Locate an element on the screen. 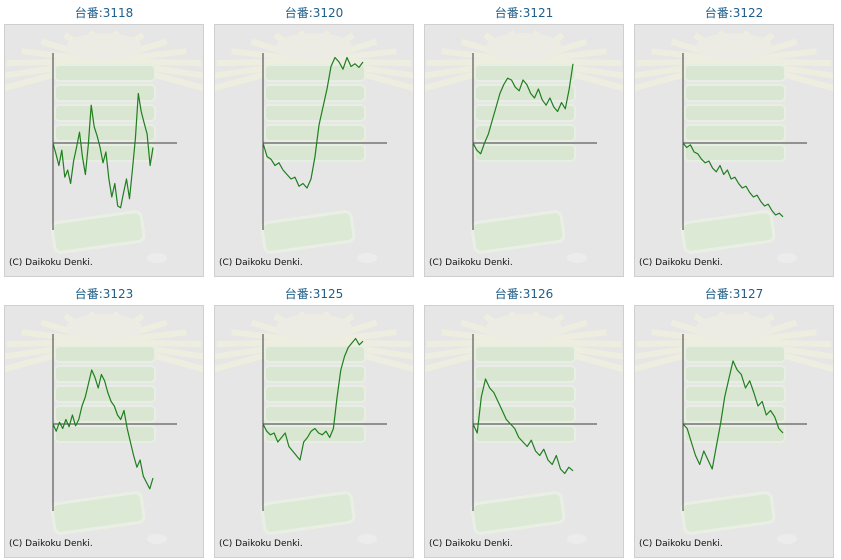 The image size is (841, 560). chart-title: 台番:3122 is located at coordinates (734, 13).